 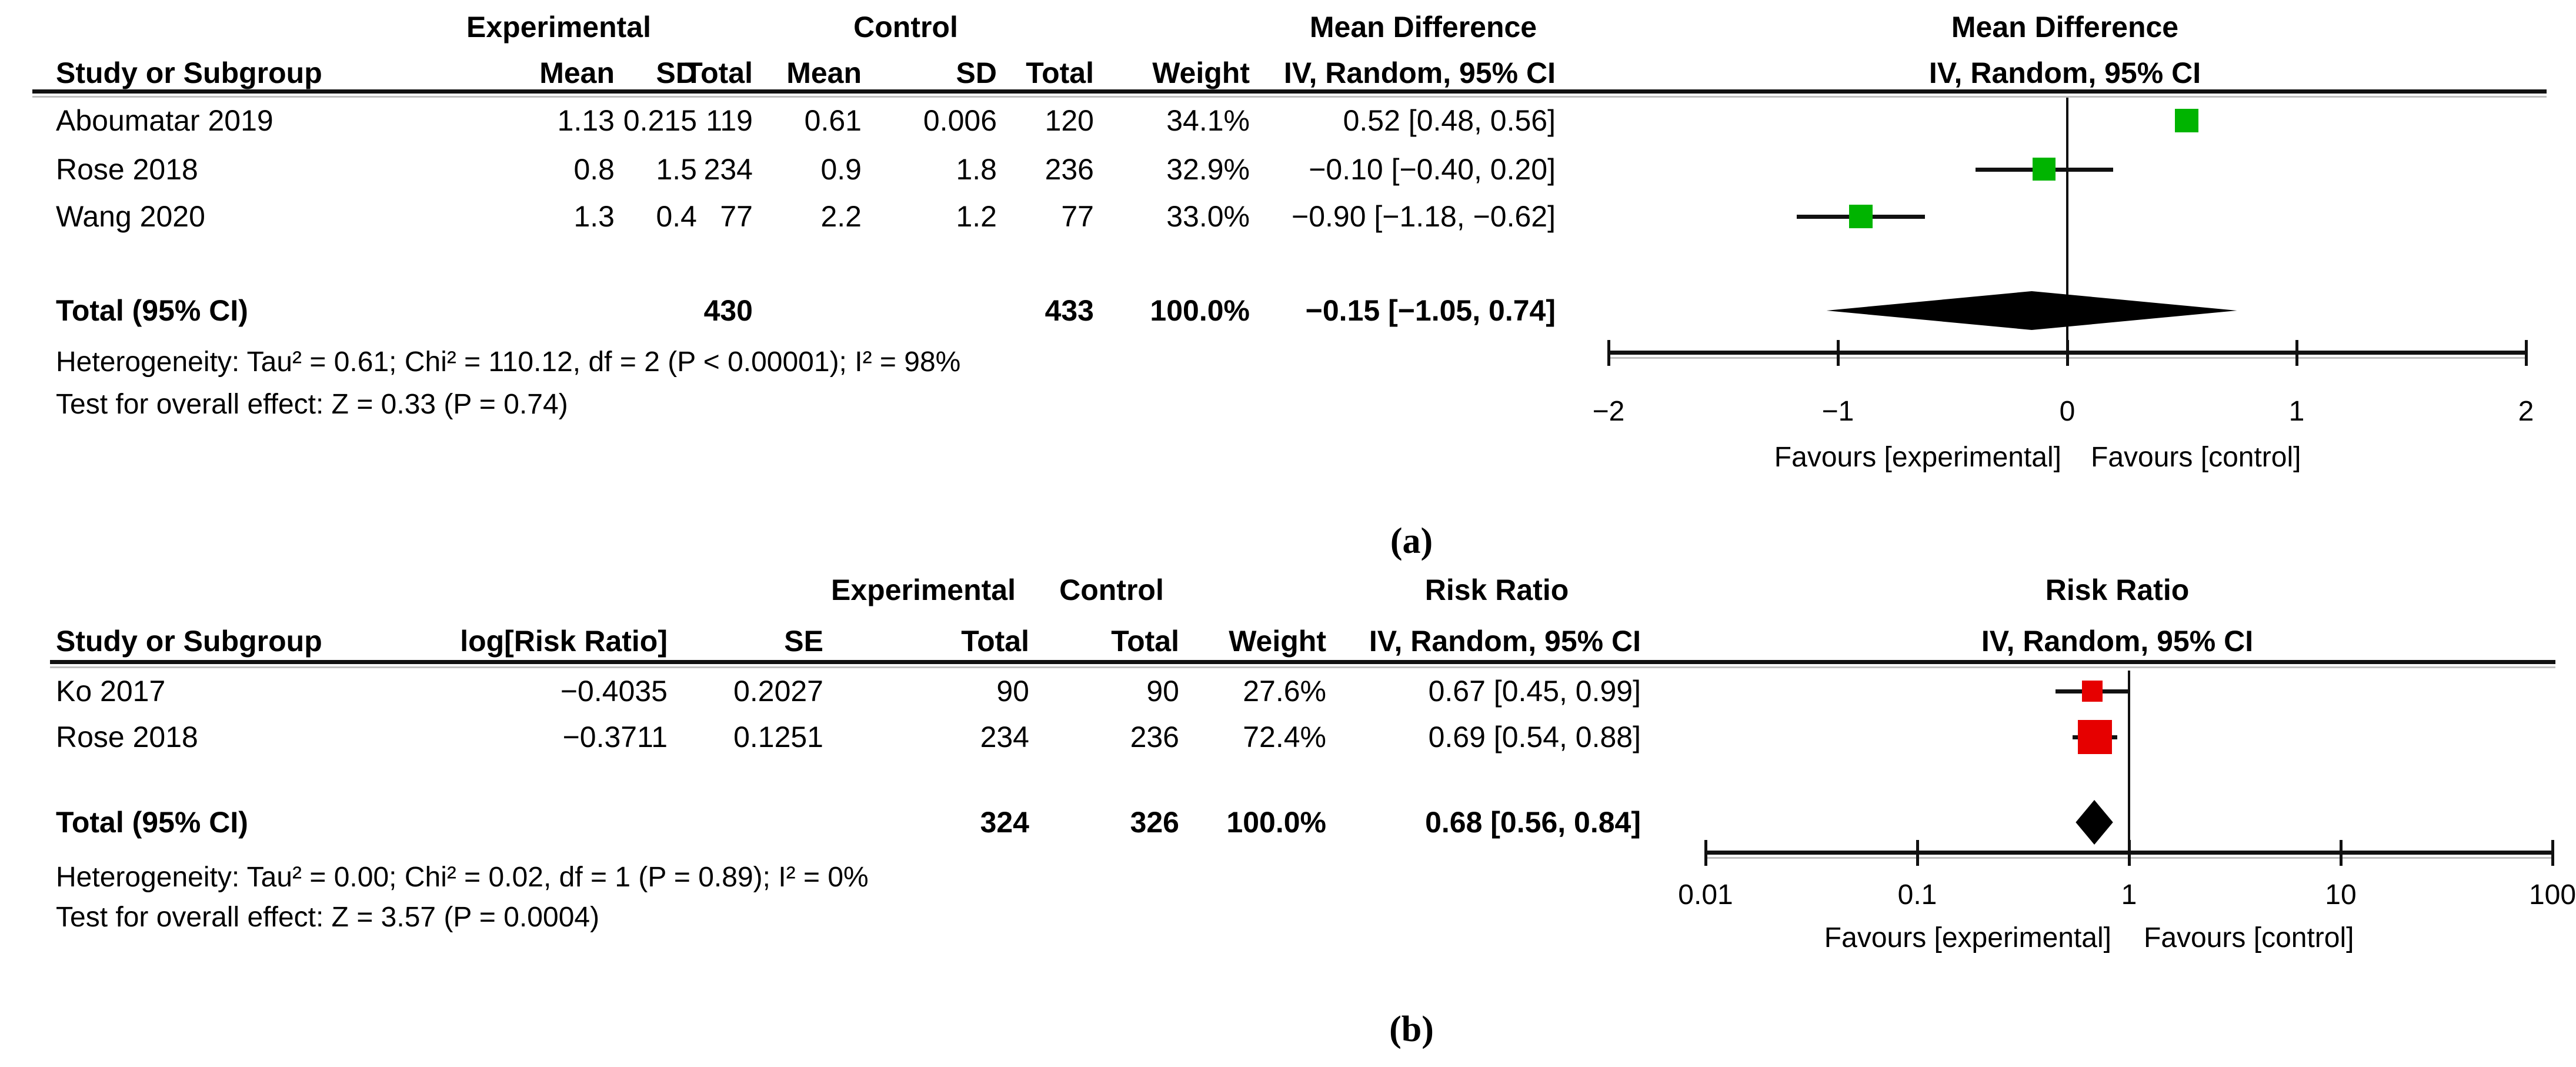 What do you see at coordinates (660, 120) in the screenshot?
I see `row-cell-sd_e: 0.215` at bounding box center [660, 120].